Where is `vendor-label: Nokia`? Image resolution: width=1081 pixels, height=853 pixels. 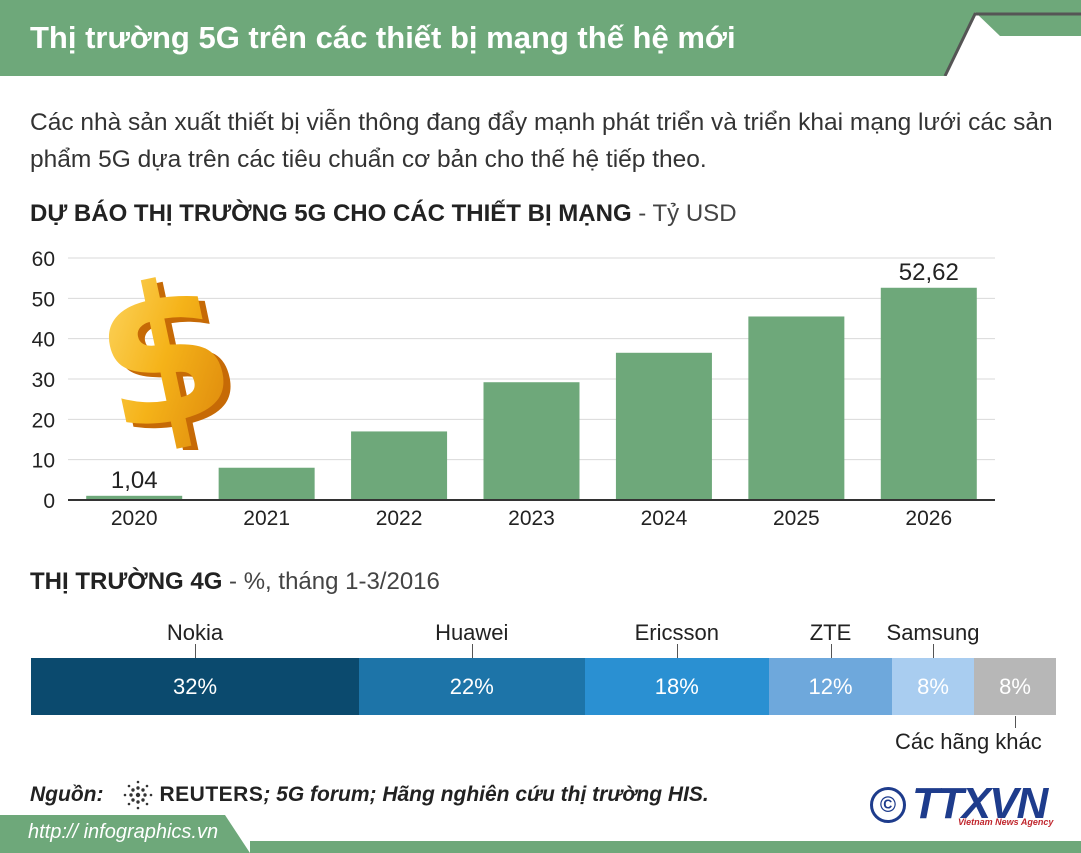
vendor-label: Nokia is located at coordinates (195, 632).